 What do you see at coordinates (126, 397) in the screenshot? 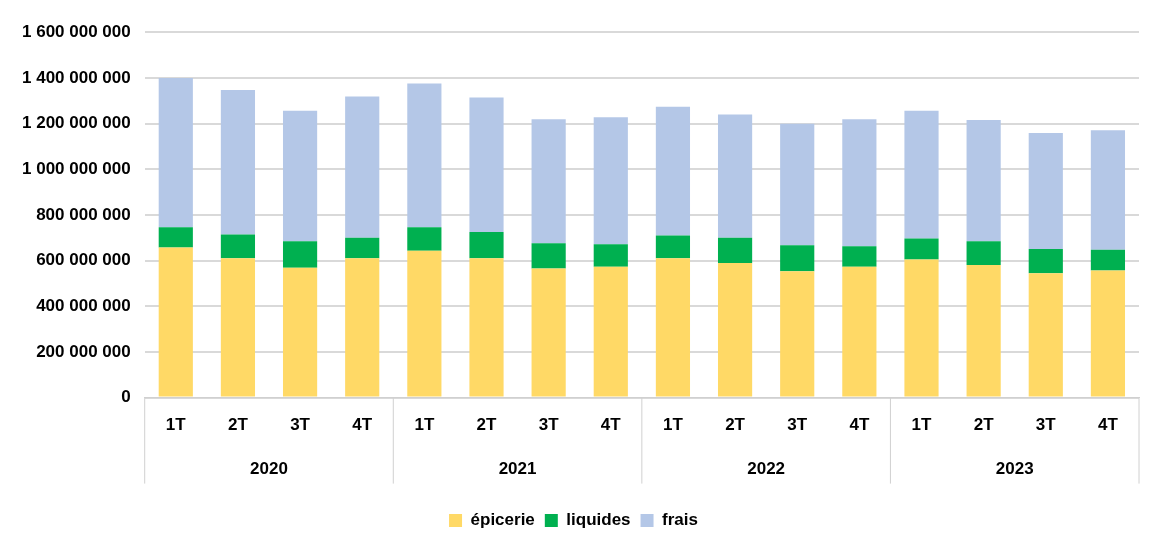
I see `y-tick-label: 0` at bounding box center [126, 397].